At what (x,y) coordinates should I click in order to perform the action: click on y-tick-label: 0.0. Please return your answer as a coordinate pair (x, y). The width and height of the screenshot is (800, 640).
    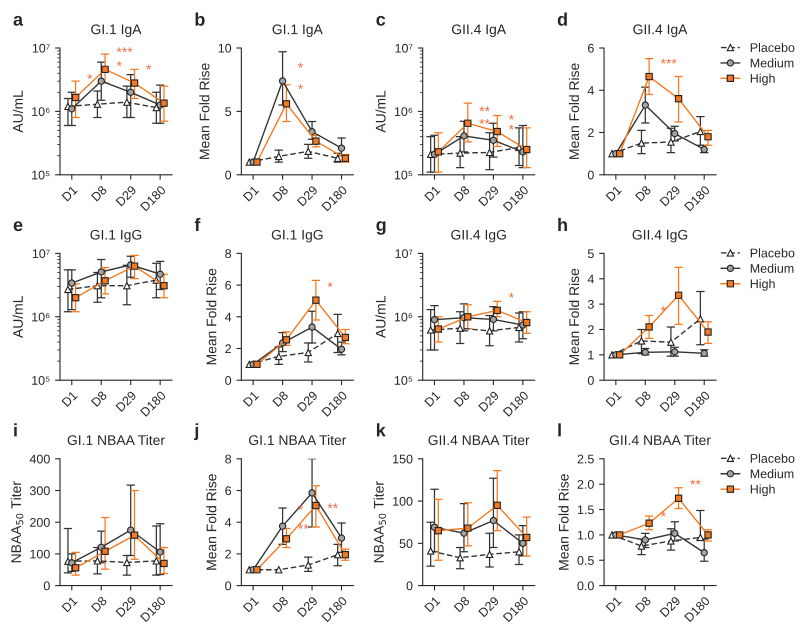
    Looking at the image, I should click on (585, 585).